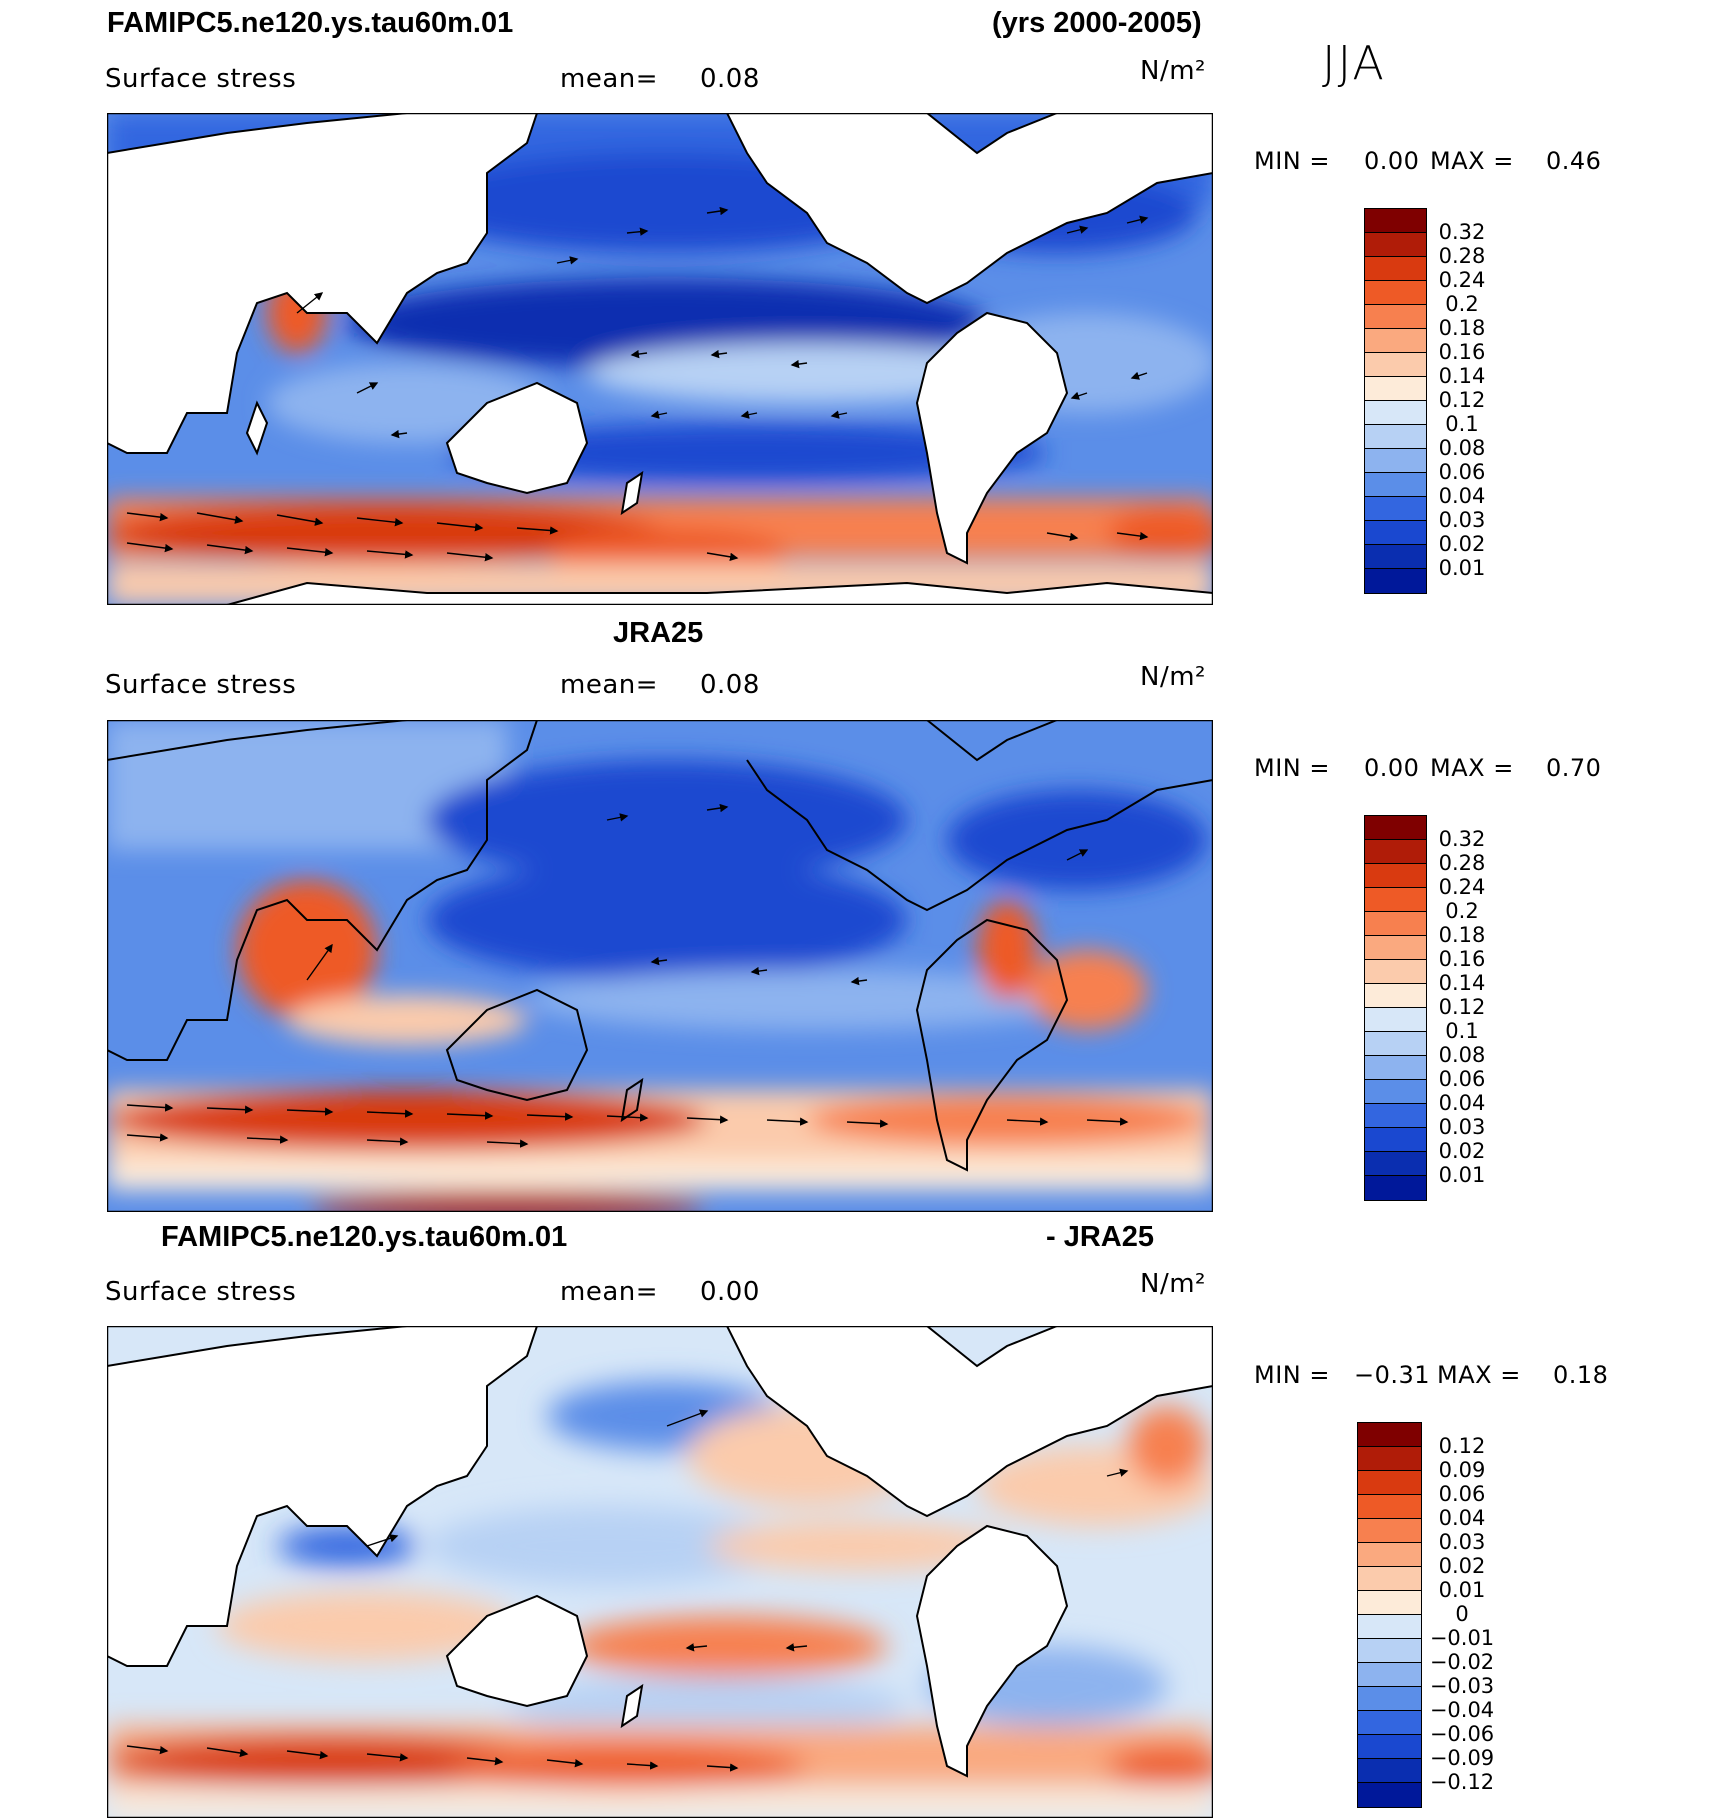 The image size is (1710, 1819). Describe the element at coordinates (1462, 863) in the screenshot. I see `panel2-colorbar-tick-label: 0.28` at that location.